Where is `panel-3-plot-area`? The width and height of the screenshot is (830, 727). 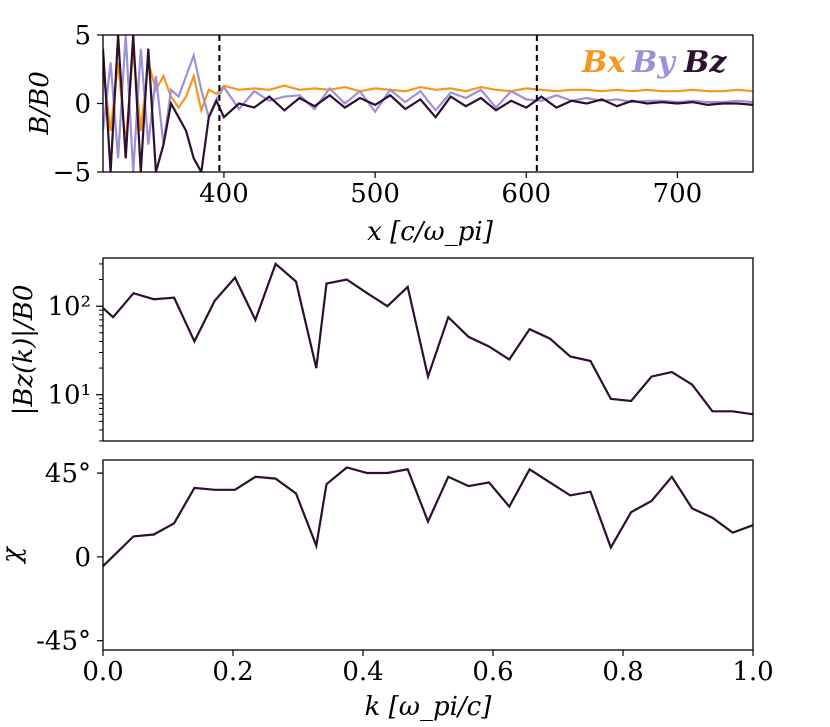 panel-3-plot-area is located at coordinates (428, 516).